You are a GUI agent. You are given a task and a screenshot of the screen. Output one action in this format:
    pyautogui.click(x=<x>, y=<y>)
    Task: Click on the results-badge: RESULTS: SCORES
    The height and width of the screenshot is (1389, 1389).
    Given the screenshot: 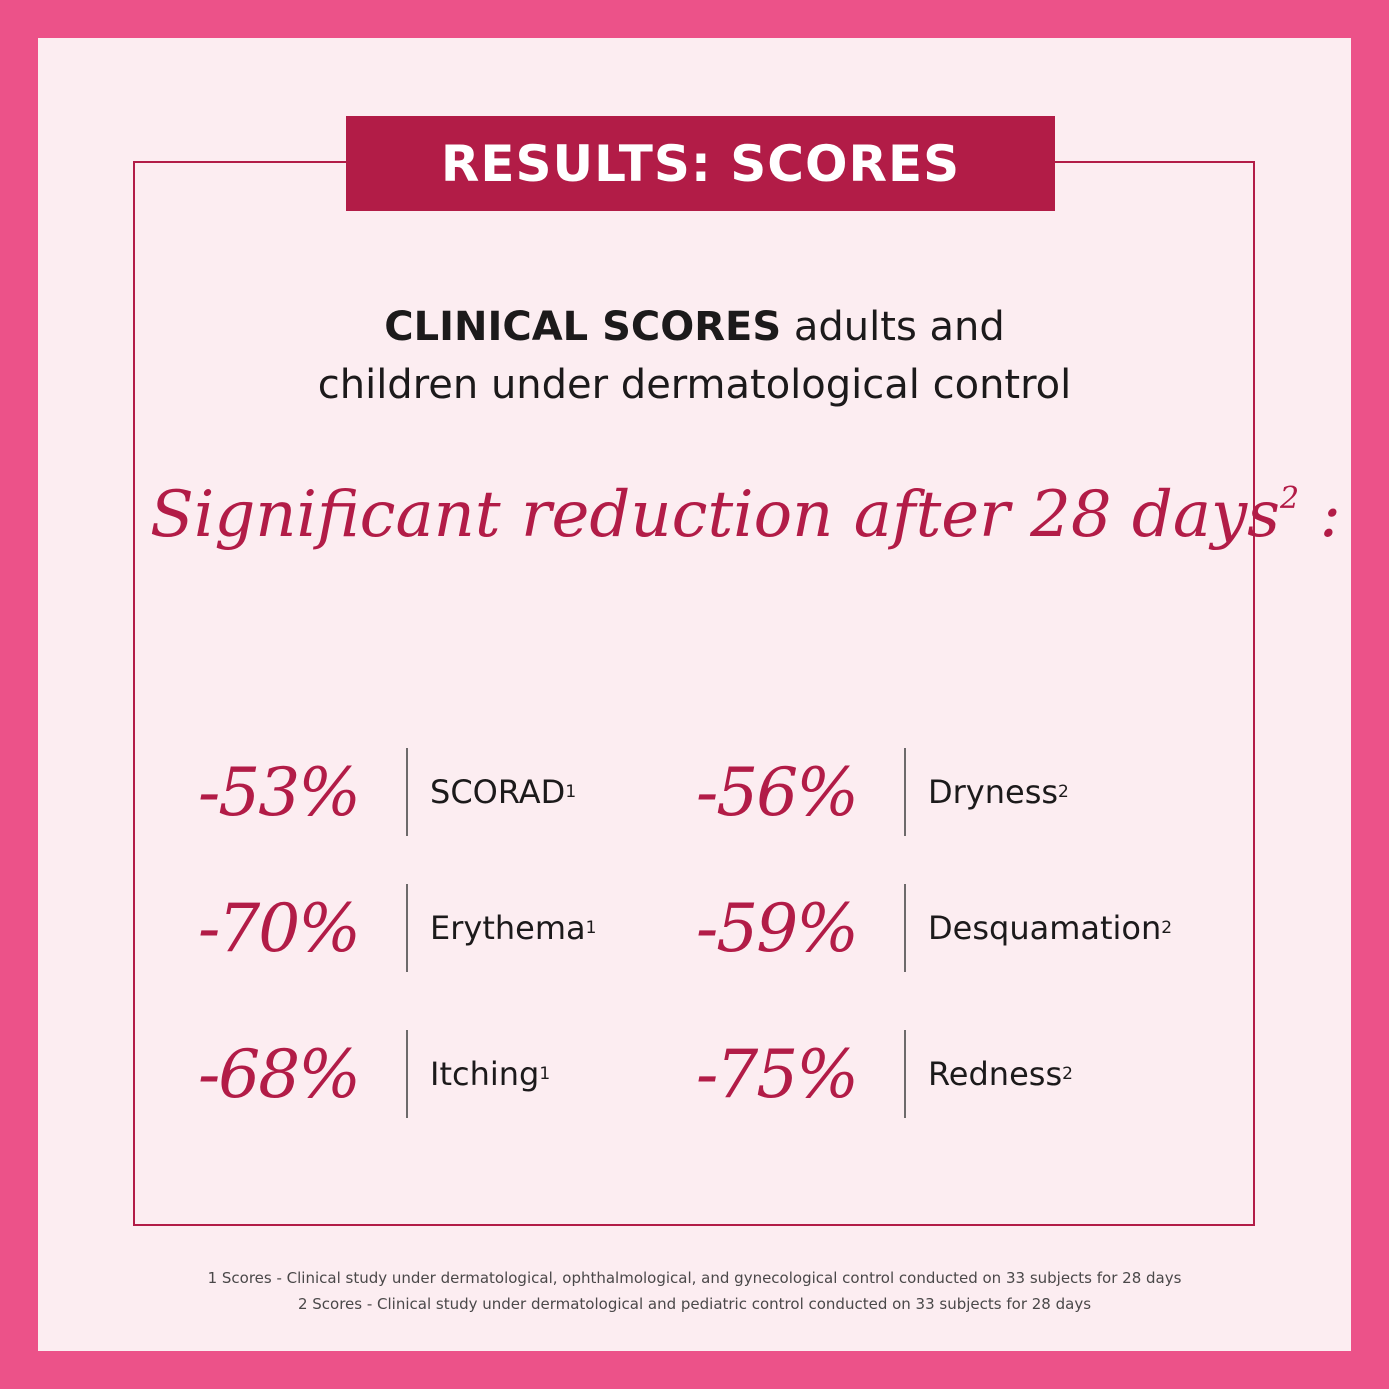 What is the action you would take?
    pyautogui.click(x=700, y=163)
    